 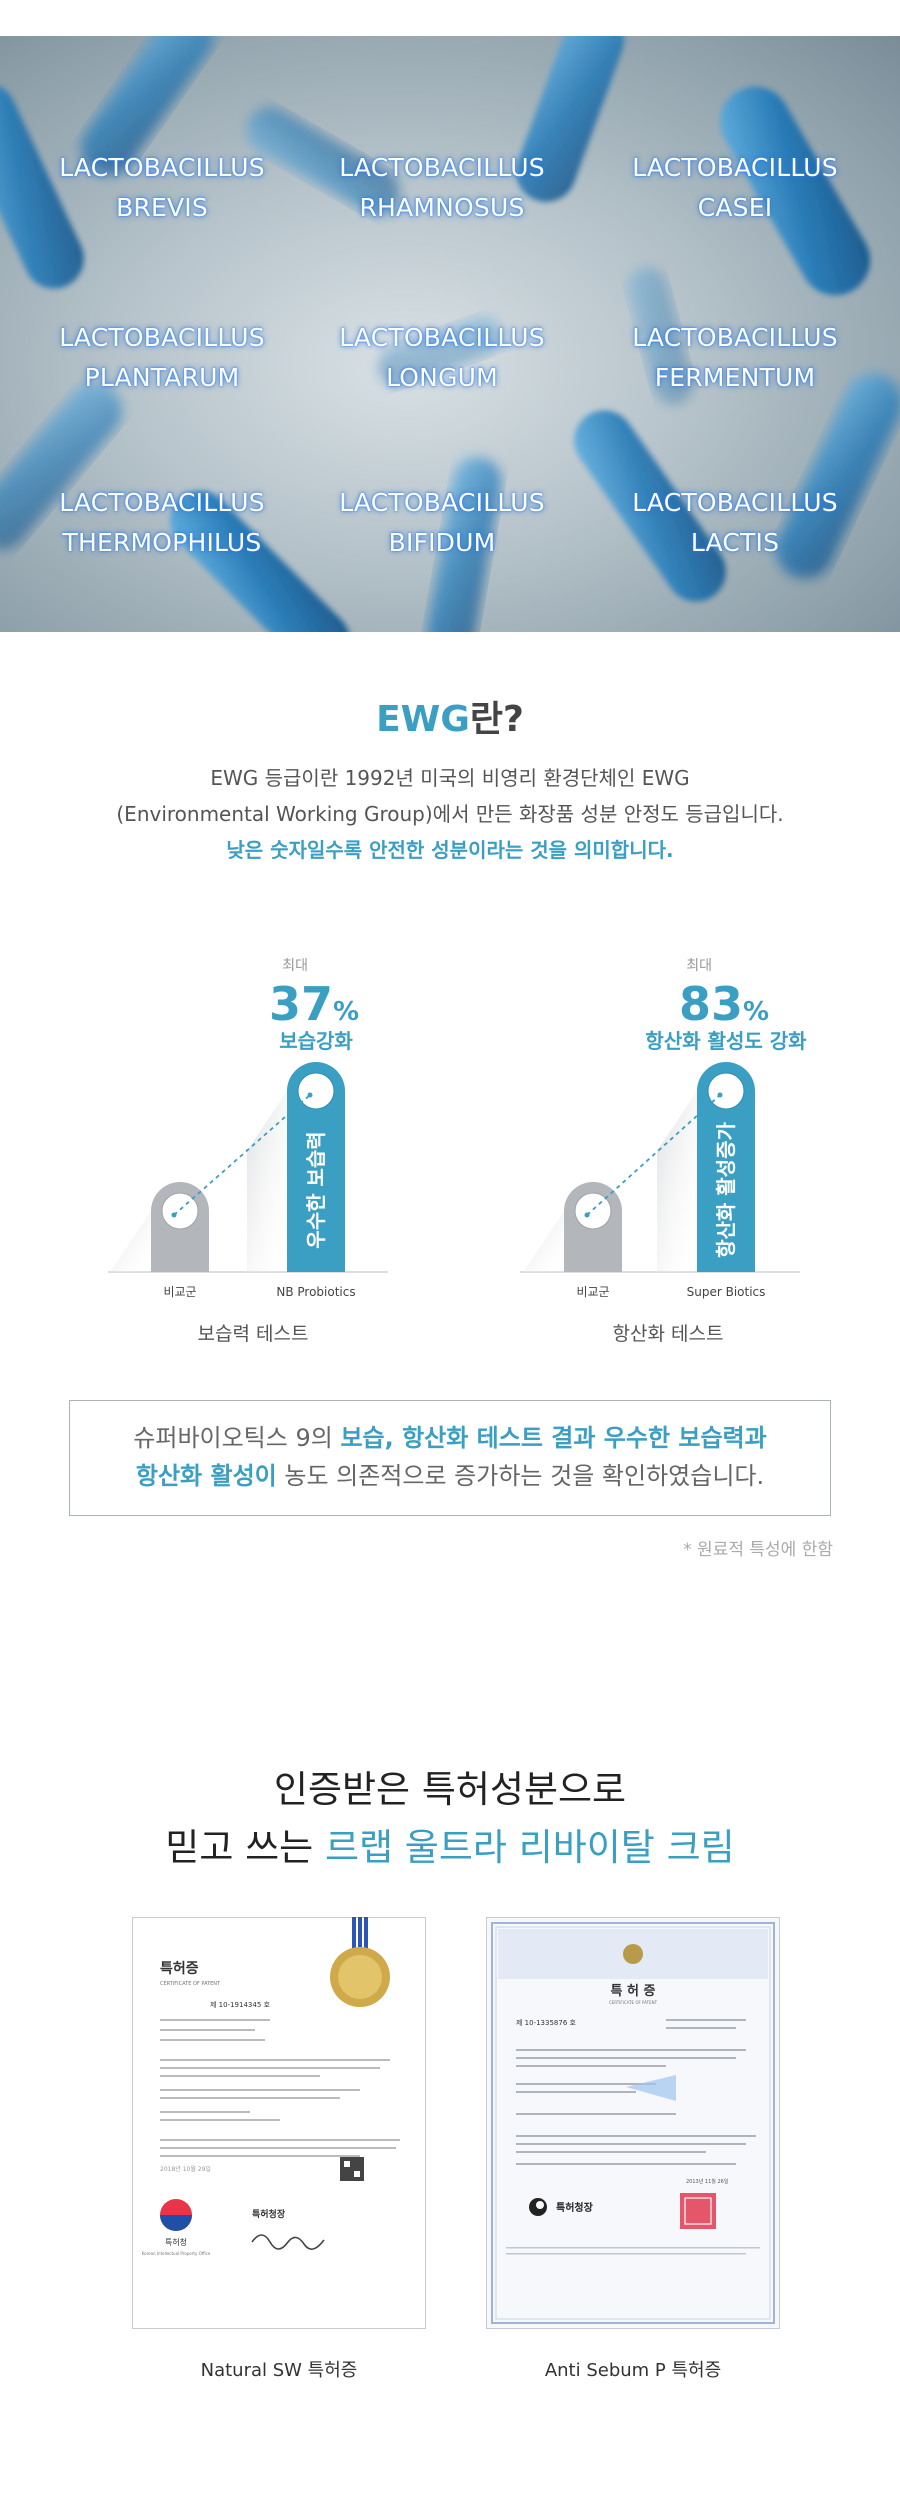 What do you see at coordinates (450, 778) in the screenshot?
I see `ewg-description-line-1: EWG 등급이란 1992년 미국의 비영리 환경단체인 EWG` at bounding box center [450, 778].